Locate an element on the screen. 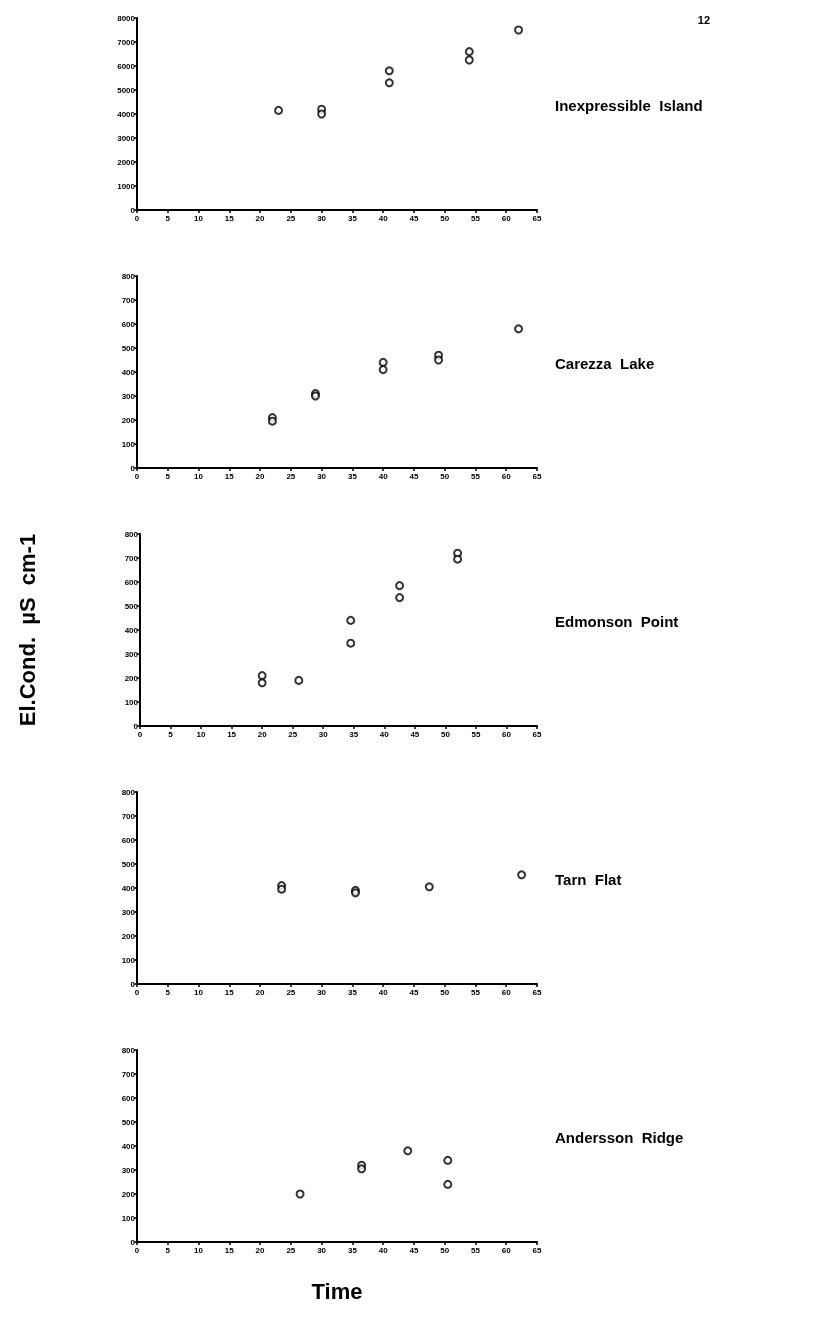  text: Andersson Ridge is located at coordinates (619, 1137).